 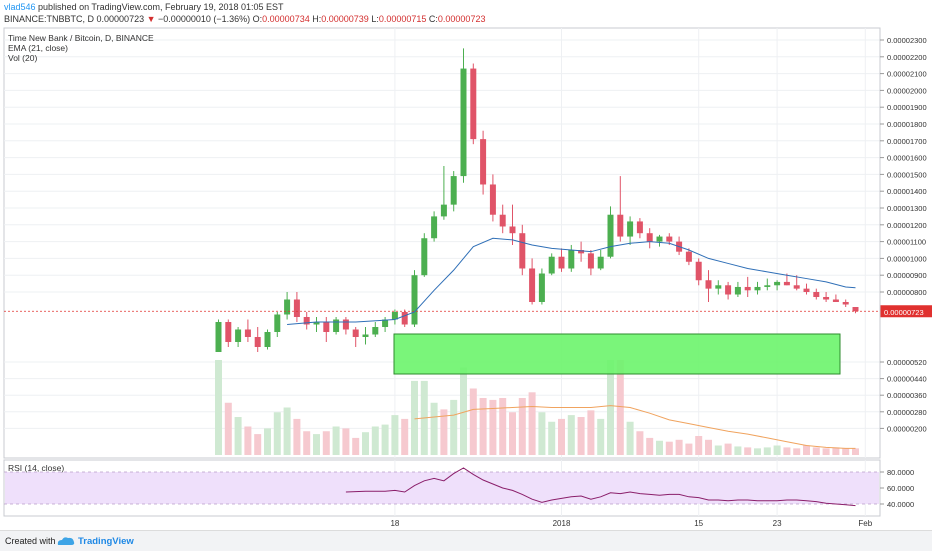 I want to click on price-tick-label: 0.00001000, so click(x=907, y=258).